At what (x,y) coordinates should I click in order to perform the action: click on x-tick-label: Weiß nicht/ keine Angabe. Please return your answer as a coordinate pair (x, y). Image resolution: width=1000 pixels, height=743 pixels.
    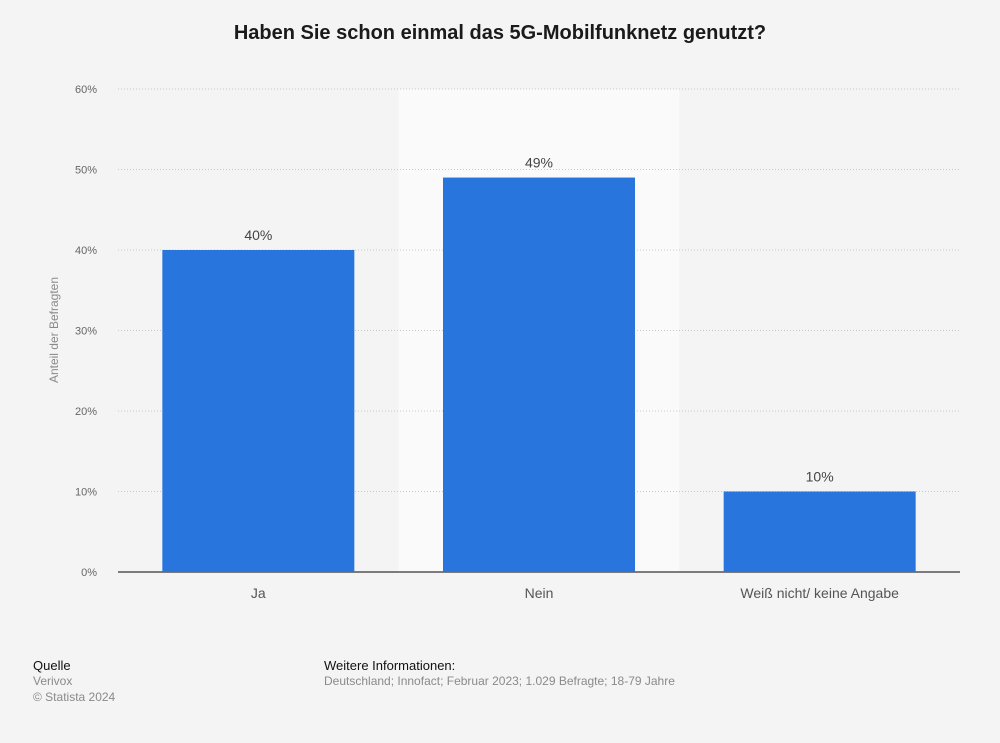
    Looking at the image, I should click on (819, 593).